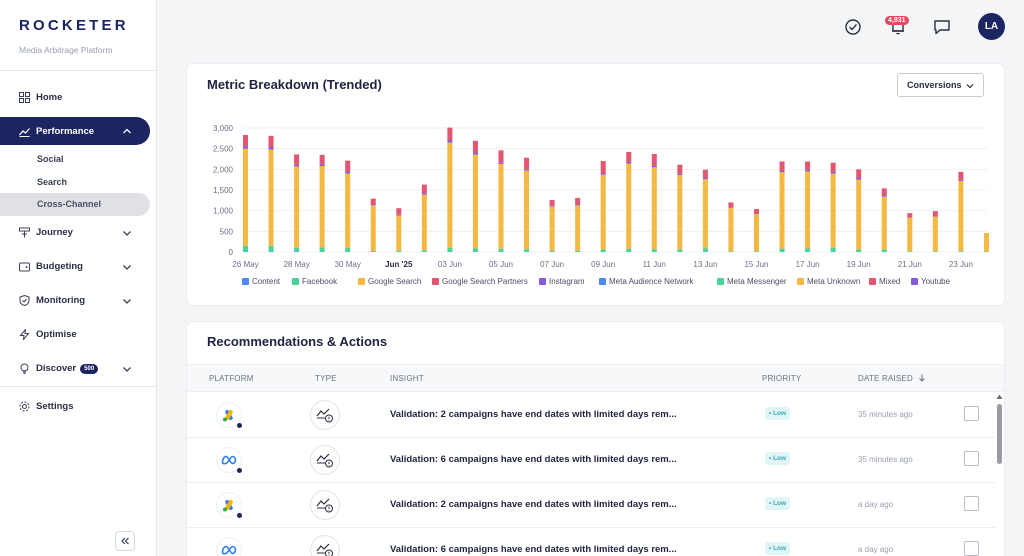 This screenshot has width=1024, height=556. I want to click on sidebar-item-journey: Journey, so click(78, 233).